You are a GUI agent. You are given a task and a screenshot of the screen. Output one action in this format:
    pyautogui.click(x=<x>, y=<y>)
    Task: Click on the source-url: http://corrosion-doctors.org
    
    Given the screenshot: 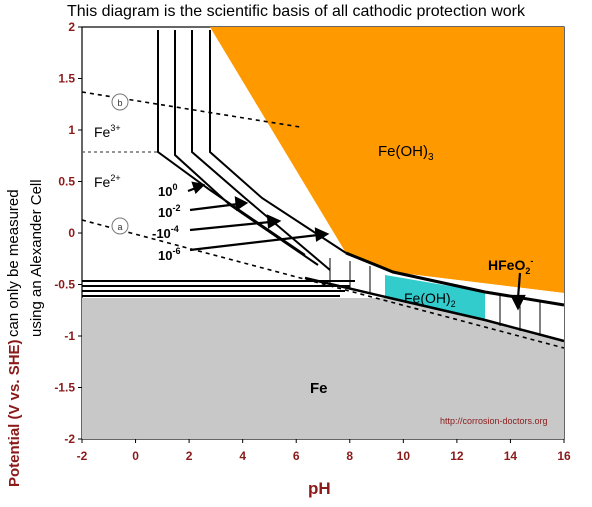 What is the action you would take?
    pyautogui.click(x=494, y=421)
    